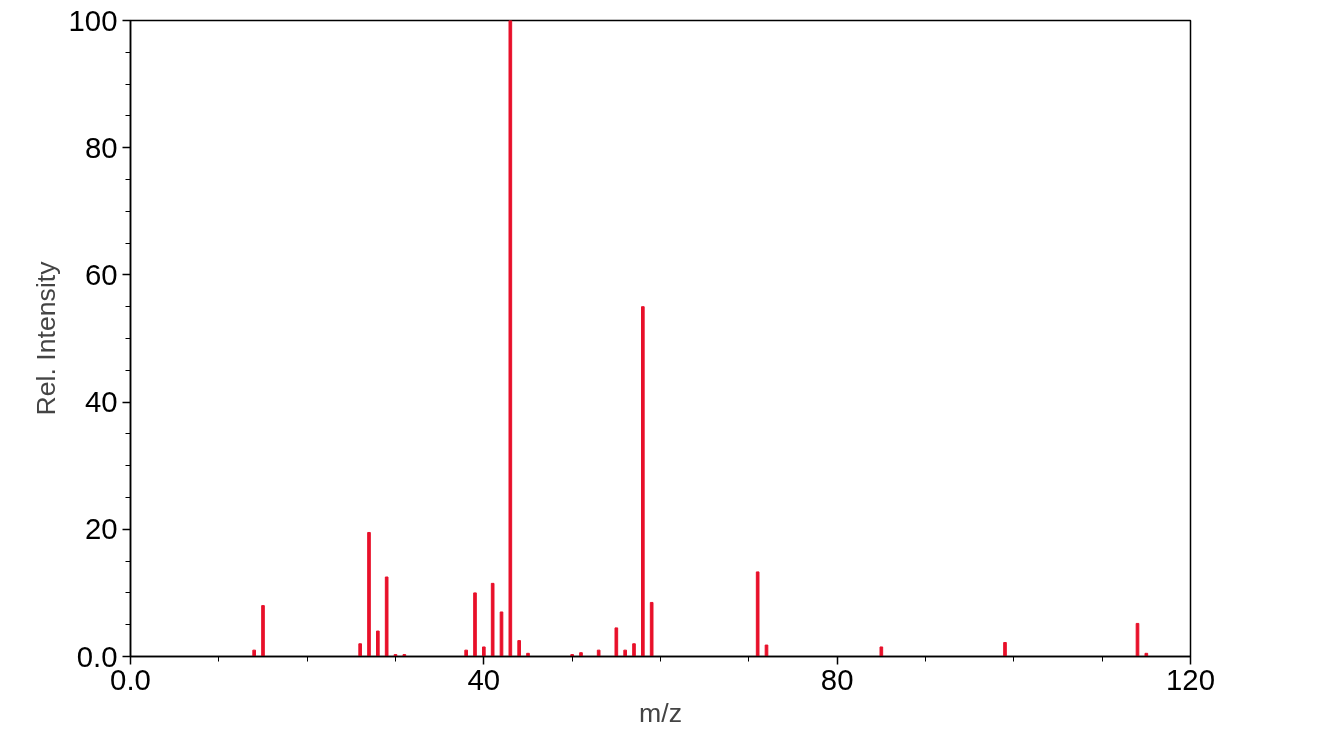  What do you see at coordinates (45, 338) in the screenshot?
I see `y-axis-title: Rel. Intensity` at bounding box center [45, 338].